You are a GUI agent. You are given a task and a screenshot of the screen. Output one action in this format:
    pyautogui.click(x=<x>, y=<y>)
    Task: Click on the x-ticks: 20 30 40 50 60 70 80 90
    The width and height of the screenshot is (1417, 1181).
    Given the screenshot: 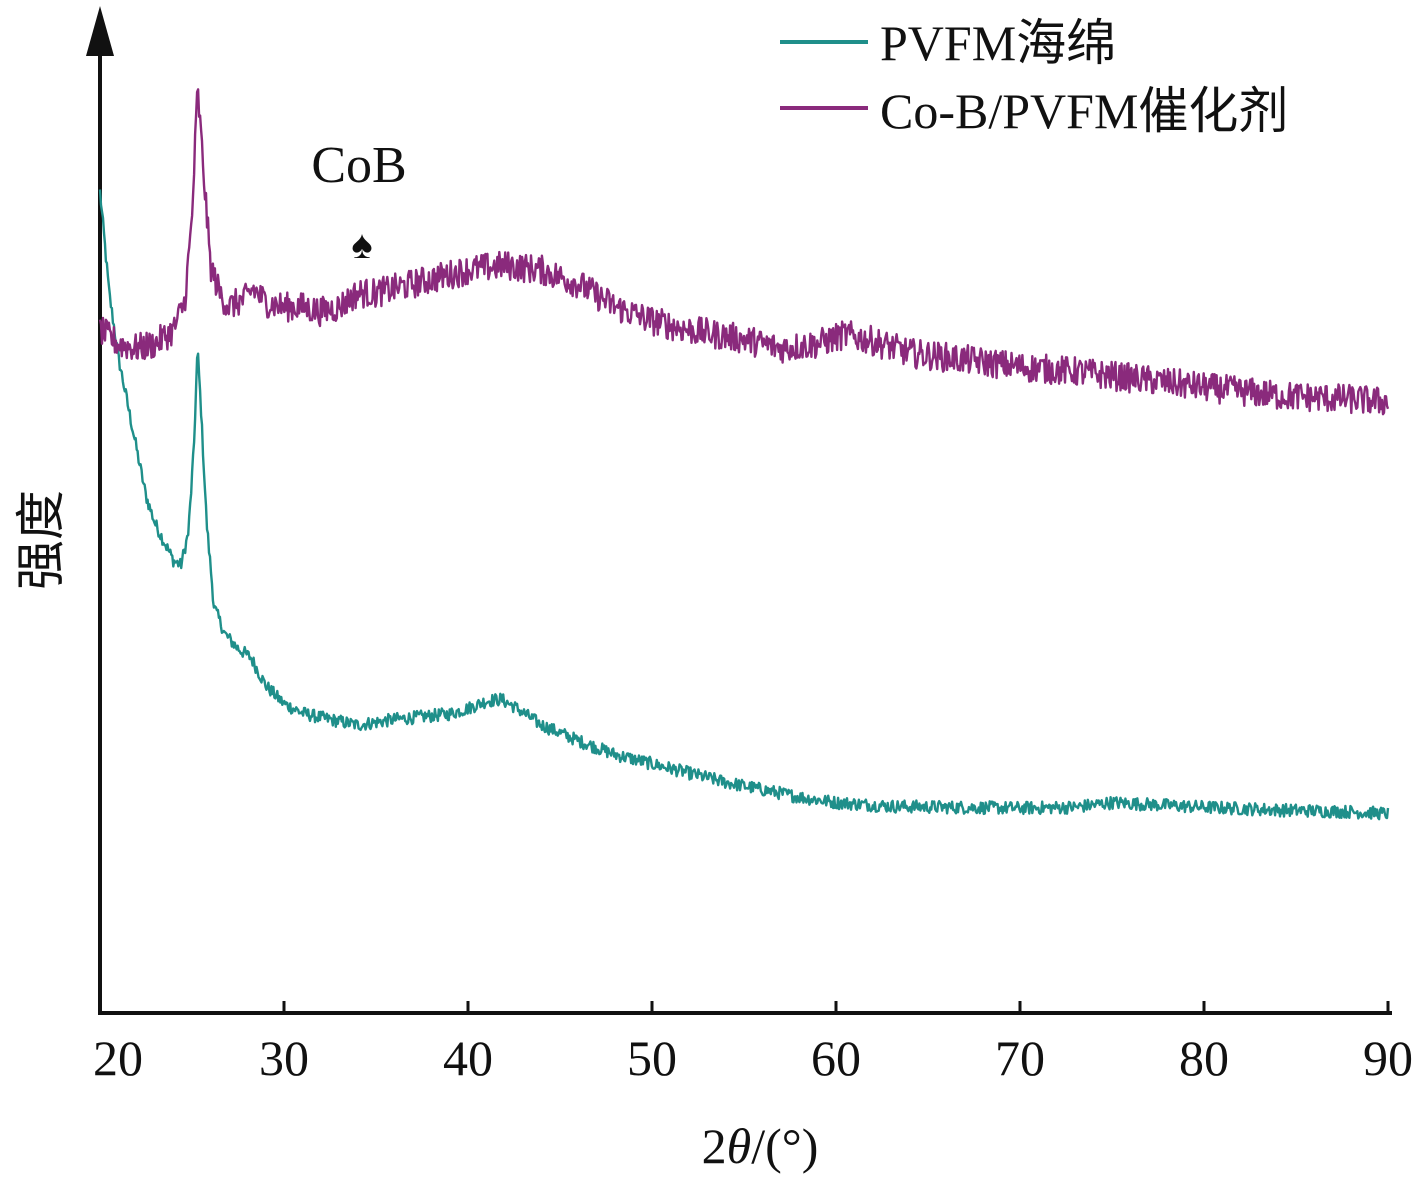 What is the action you would take?
    pyautogui.click(x=753, y=1043)
    